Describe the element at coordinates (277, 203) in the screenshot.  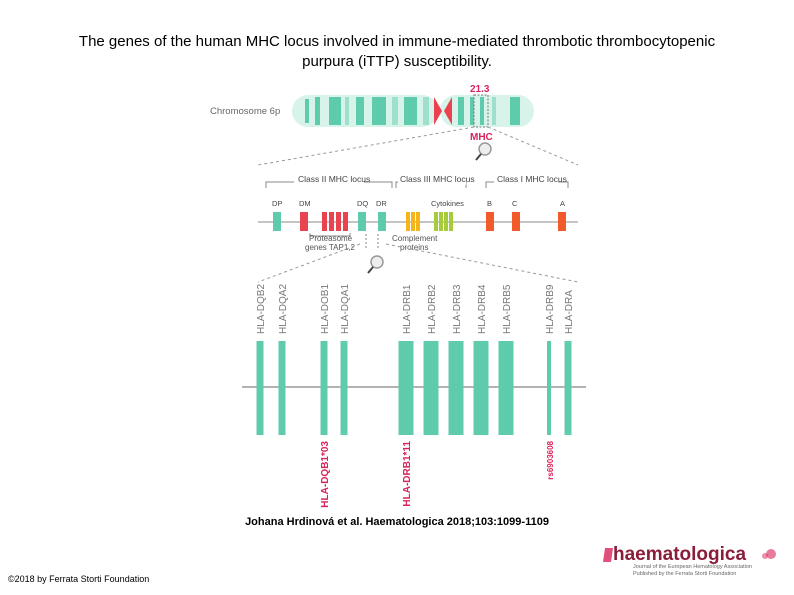
I see `gene-label-dp: DP` at that location.